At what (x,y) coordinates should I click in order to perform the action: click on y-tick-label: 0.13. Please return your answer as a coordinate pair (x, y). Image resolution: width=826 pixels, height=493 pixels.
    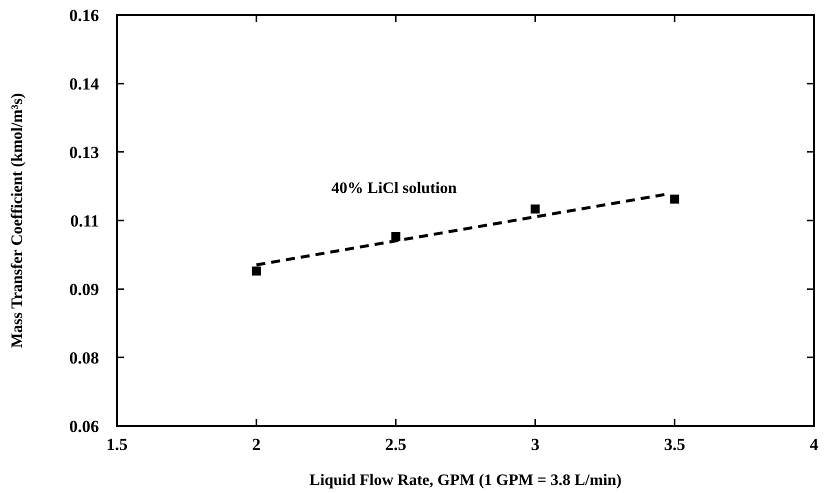
    Looking at the image, I should click on (84, 152).